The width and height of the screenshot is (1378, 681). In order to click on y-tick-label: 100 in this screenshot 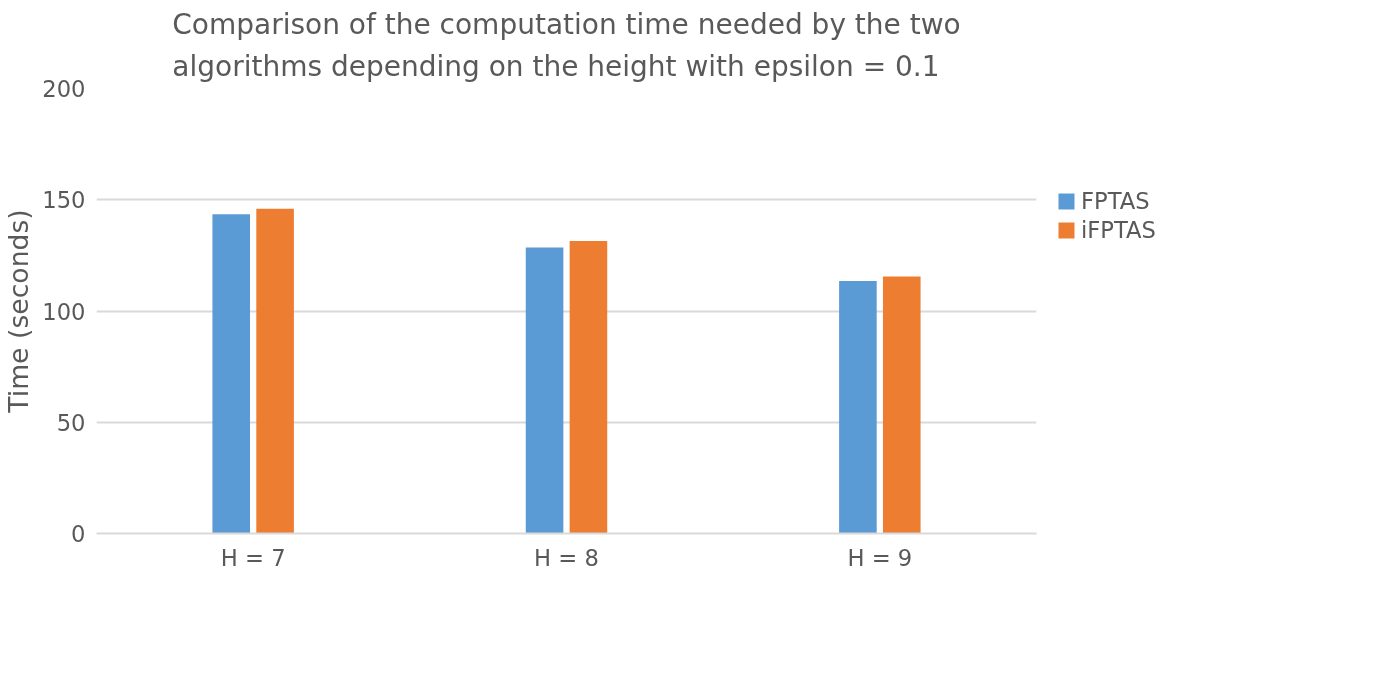, I will do `click(64, 311)`.